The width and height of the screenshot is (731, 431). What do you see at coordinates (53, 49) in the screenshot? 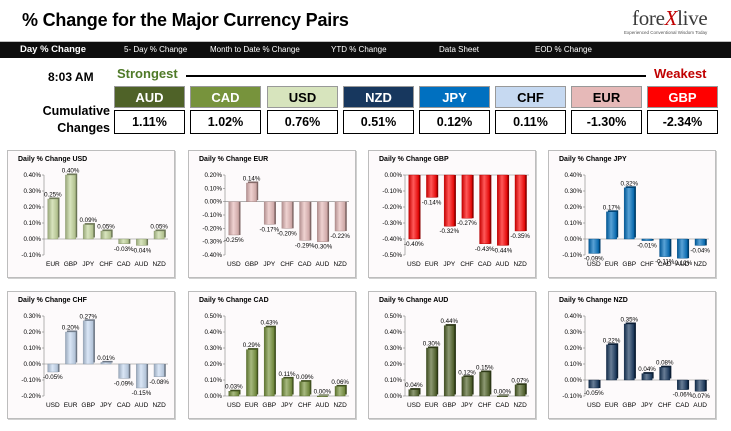
I see `tab-day-change: Day % Change` at bounding box center [53, 49].